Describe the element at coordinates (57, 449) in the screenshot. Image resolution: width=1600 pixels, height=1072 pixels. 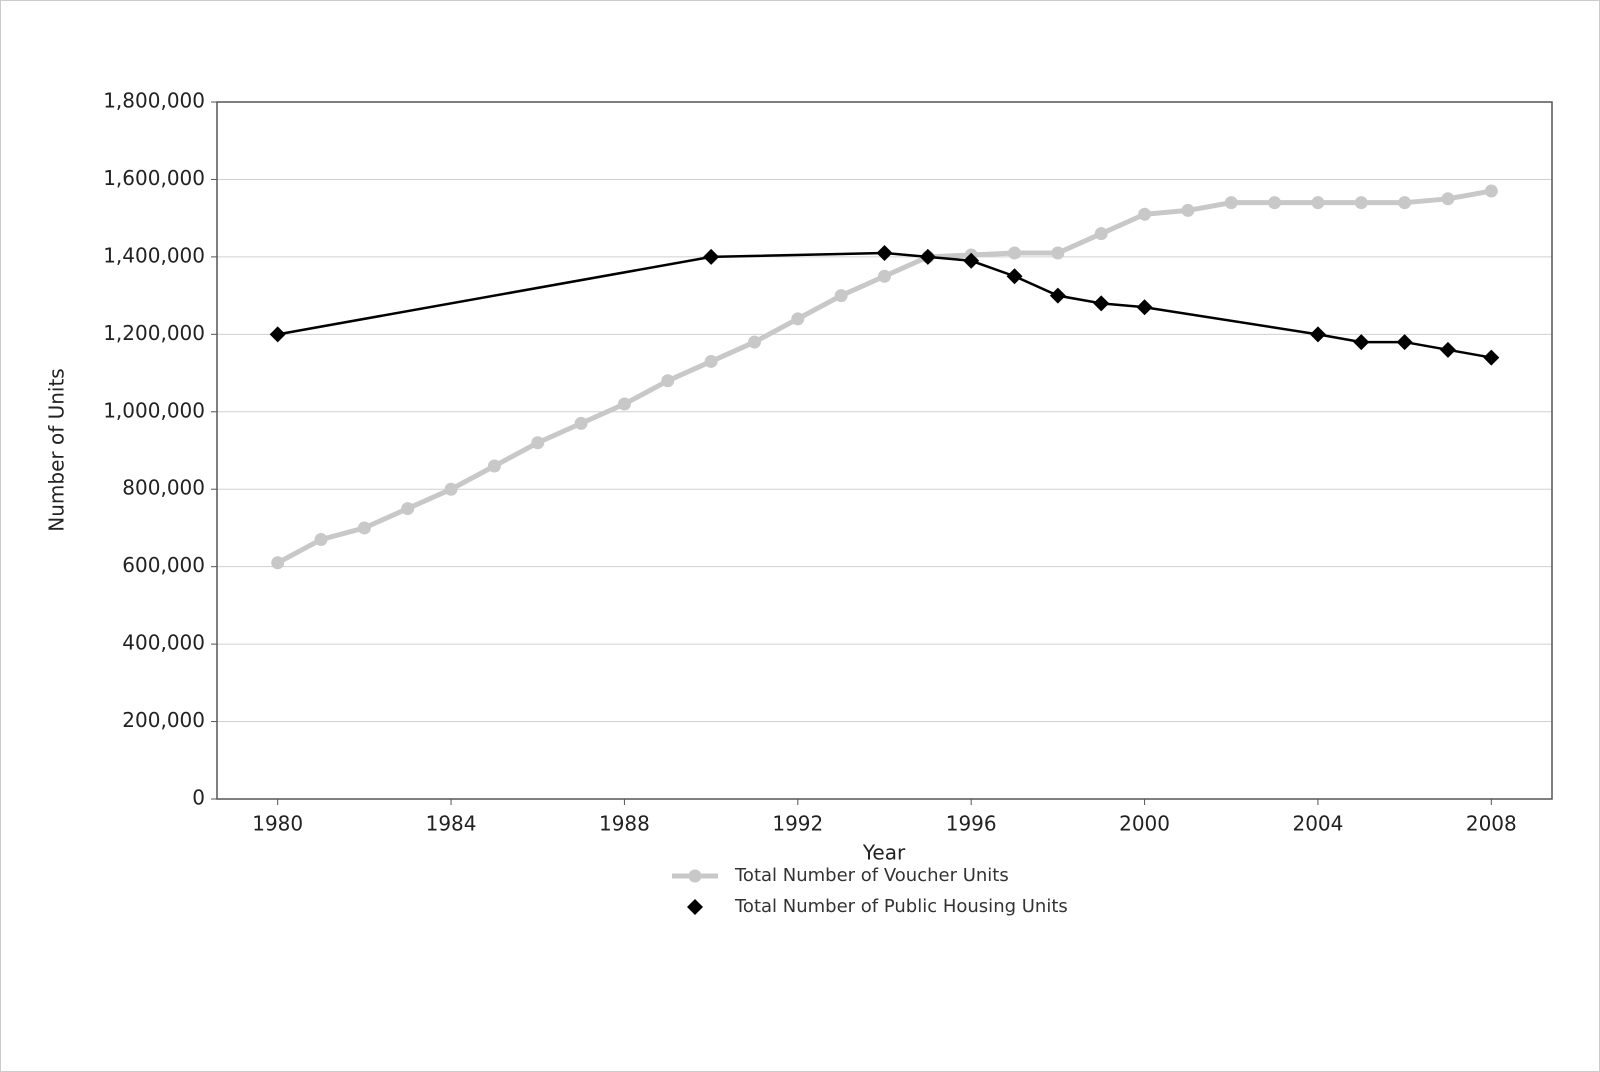
I see `y-axis-label: Number of Units` at that location.